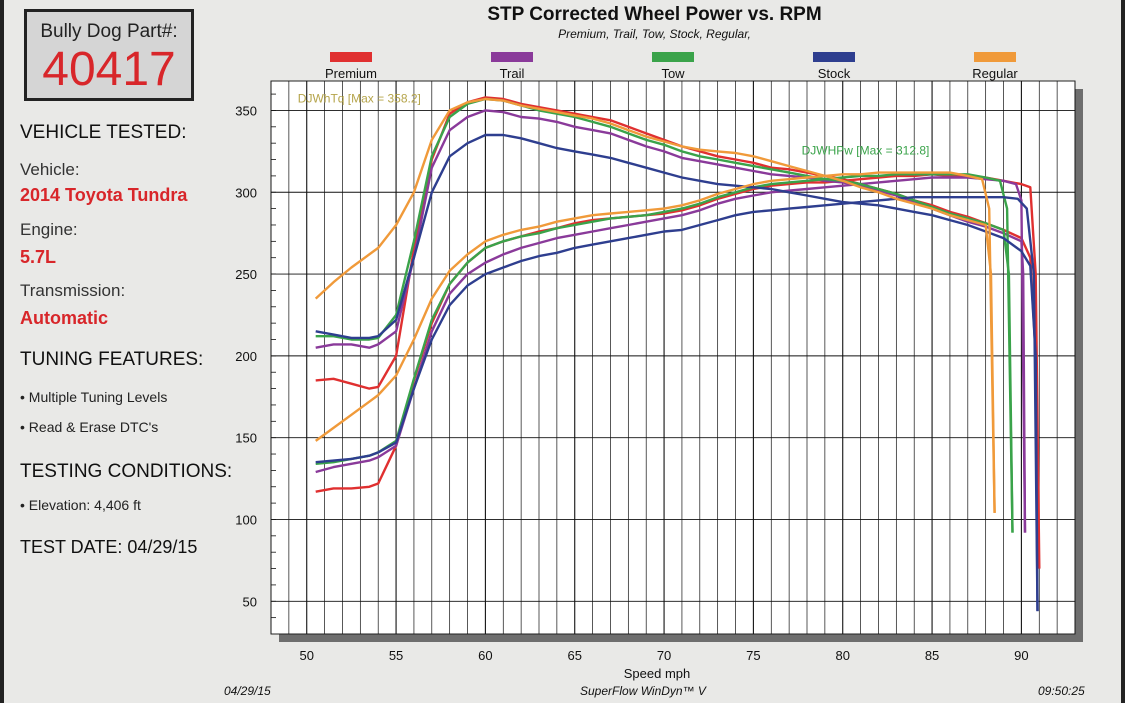 The image size is (1125, 703). What do you see at coordinates (50, 169) in the screenshot?
I see `vehicle-label: Vehicle:` at bounding box center [50, 169].